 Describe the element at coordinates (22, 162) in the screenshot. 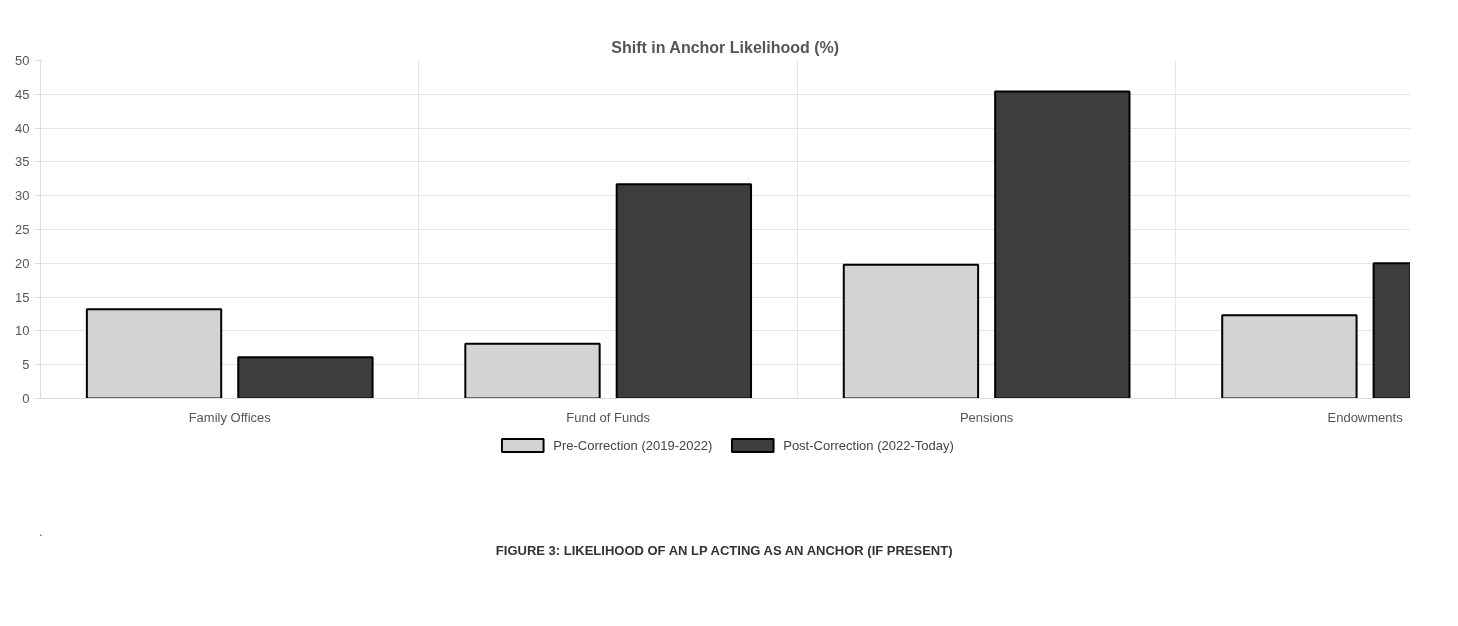

I see `y-tick-label: 35` at that location.